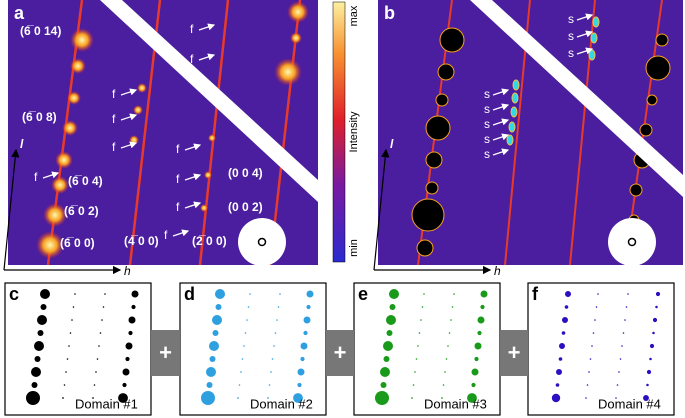 Image resolution: width=685 pixels, height=418 pixels. I want to click on mask-stripe, so click(576, 98).